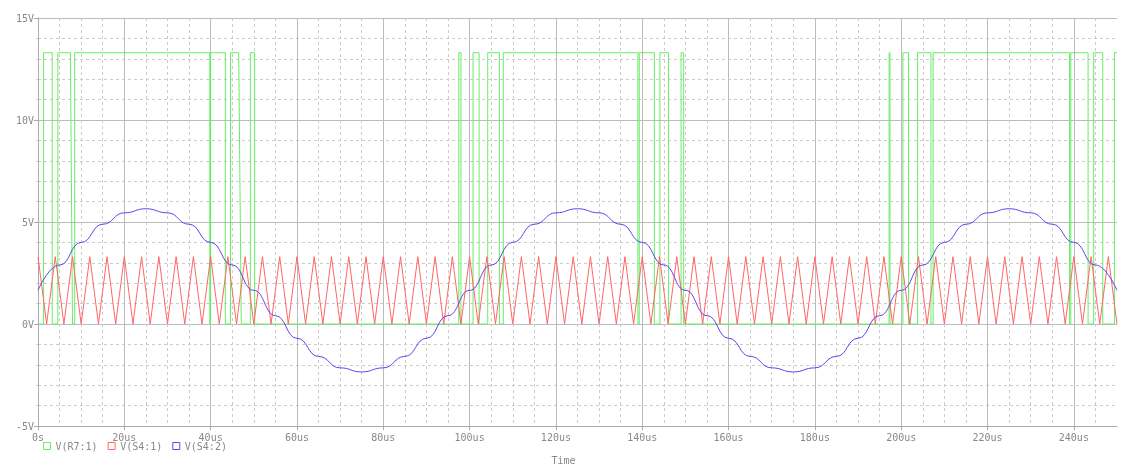 The height and width of the screenshot is (465, 1127). I want to click on legend-label: V(R7:1), so click(76, 446).